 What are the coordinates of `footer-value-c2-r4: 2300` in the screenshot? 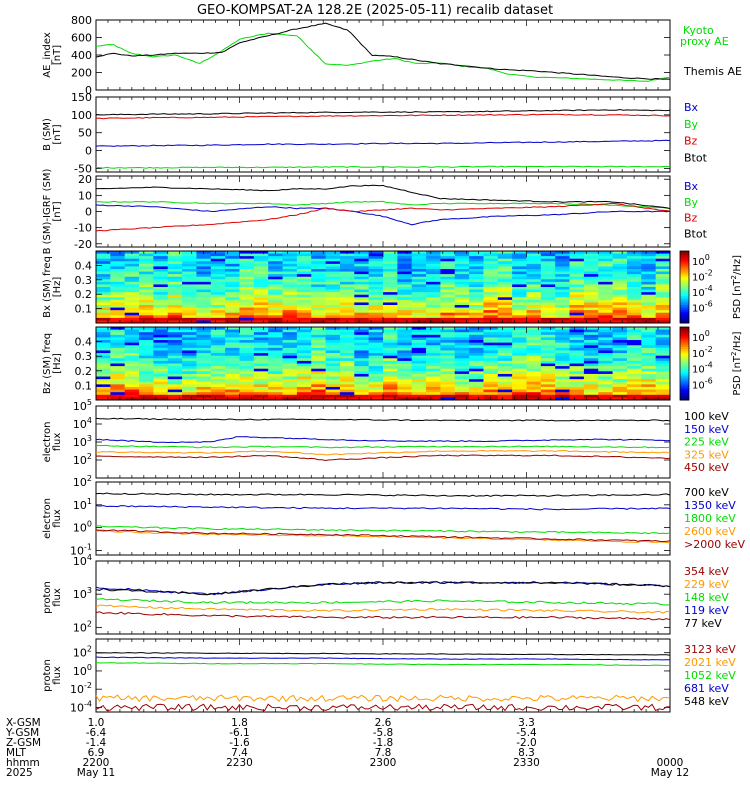 It's located at (383, 763).